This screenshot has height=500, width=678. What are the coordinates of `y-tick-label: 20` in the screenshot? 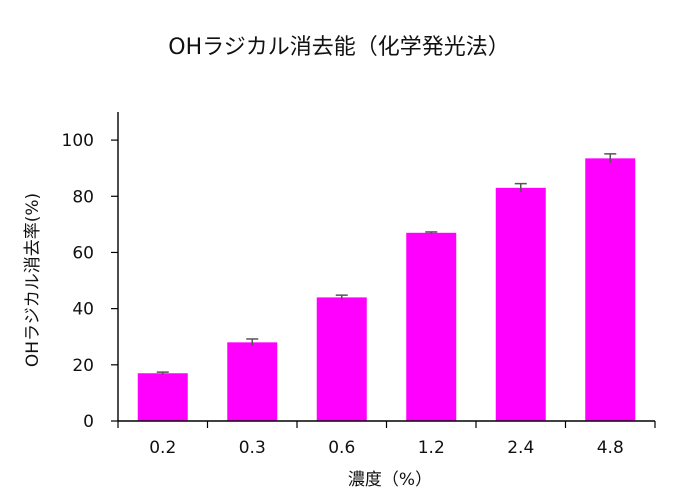 It's located at (83, 366).